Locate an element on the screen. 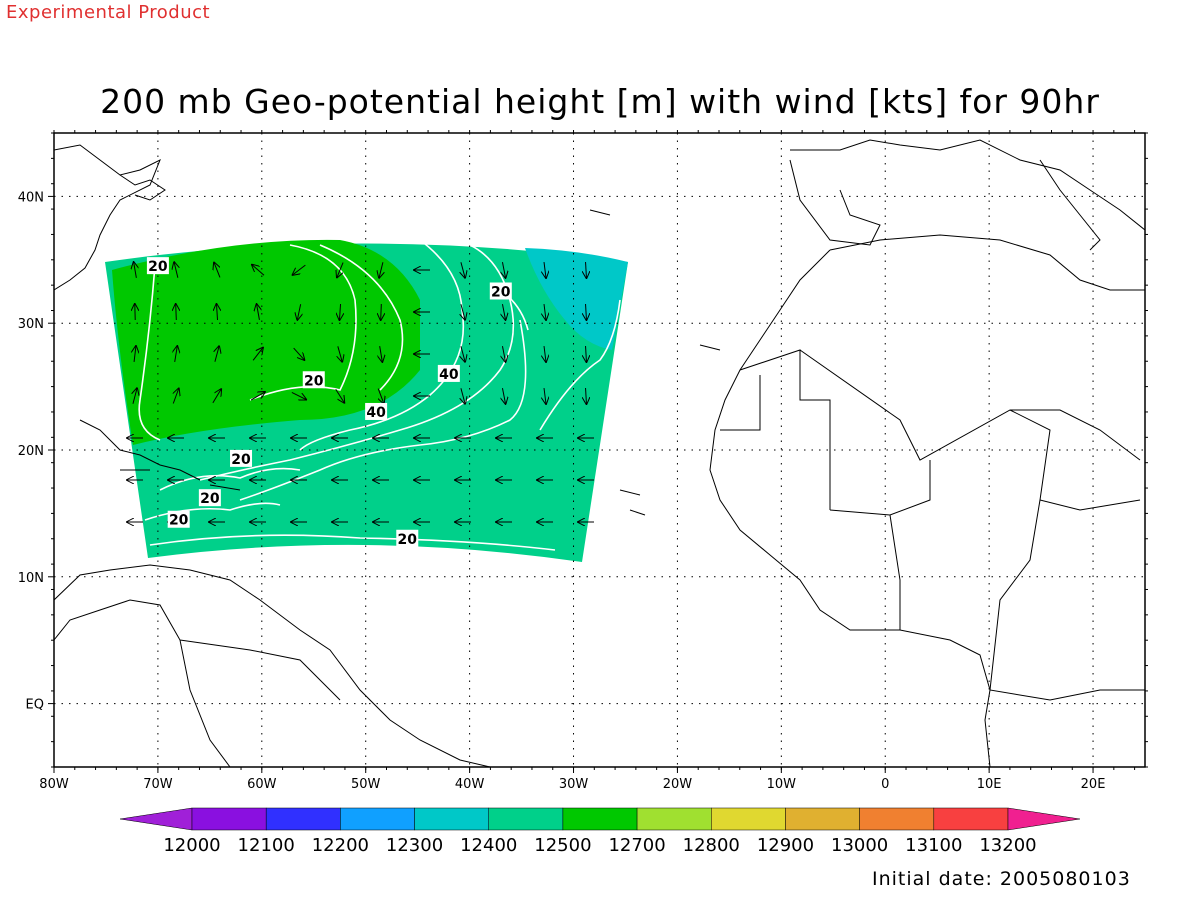  shading-12400-band is located at coordinates (576, 299).